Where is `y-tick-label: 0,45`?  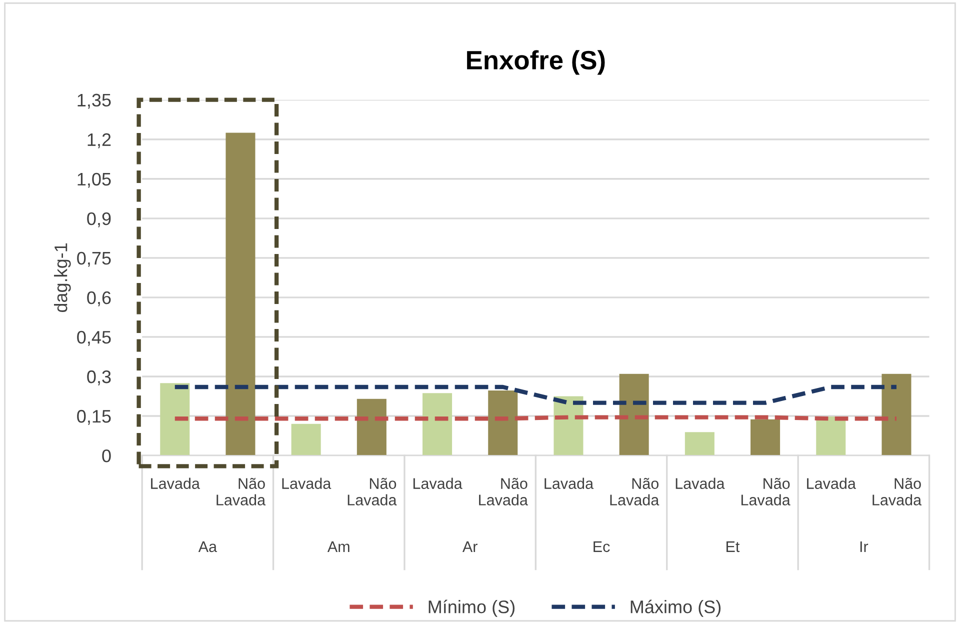 y-tick-label: 0,45 is located at coordinates (94, 338).